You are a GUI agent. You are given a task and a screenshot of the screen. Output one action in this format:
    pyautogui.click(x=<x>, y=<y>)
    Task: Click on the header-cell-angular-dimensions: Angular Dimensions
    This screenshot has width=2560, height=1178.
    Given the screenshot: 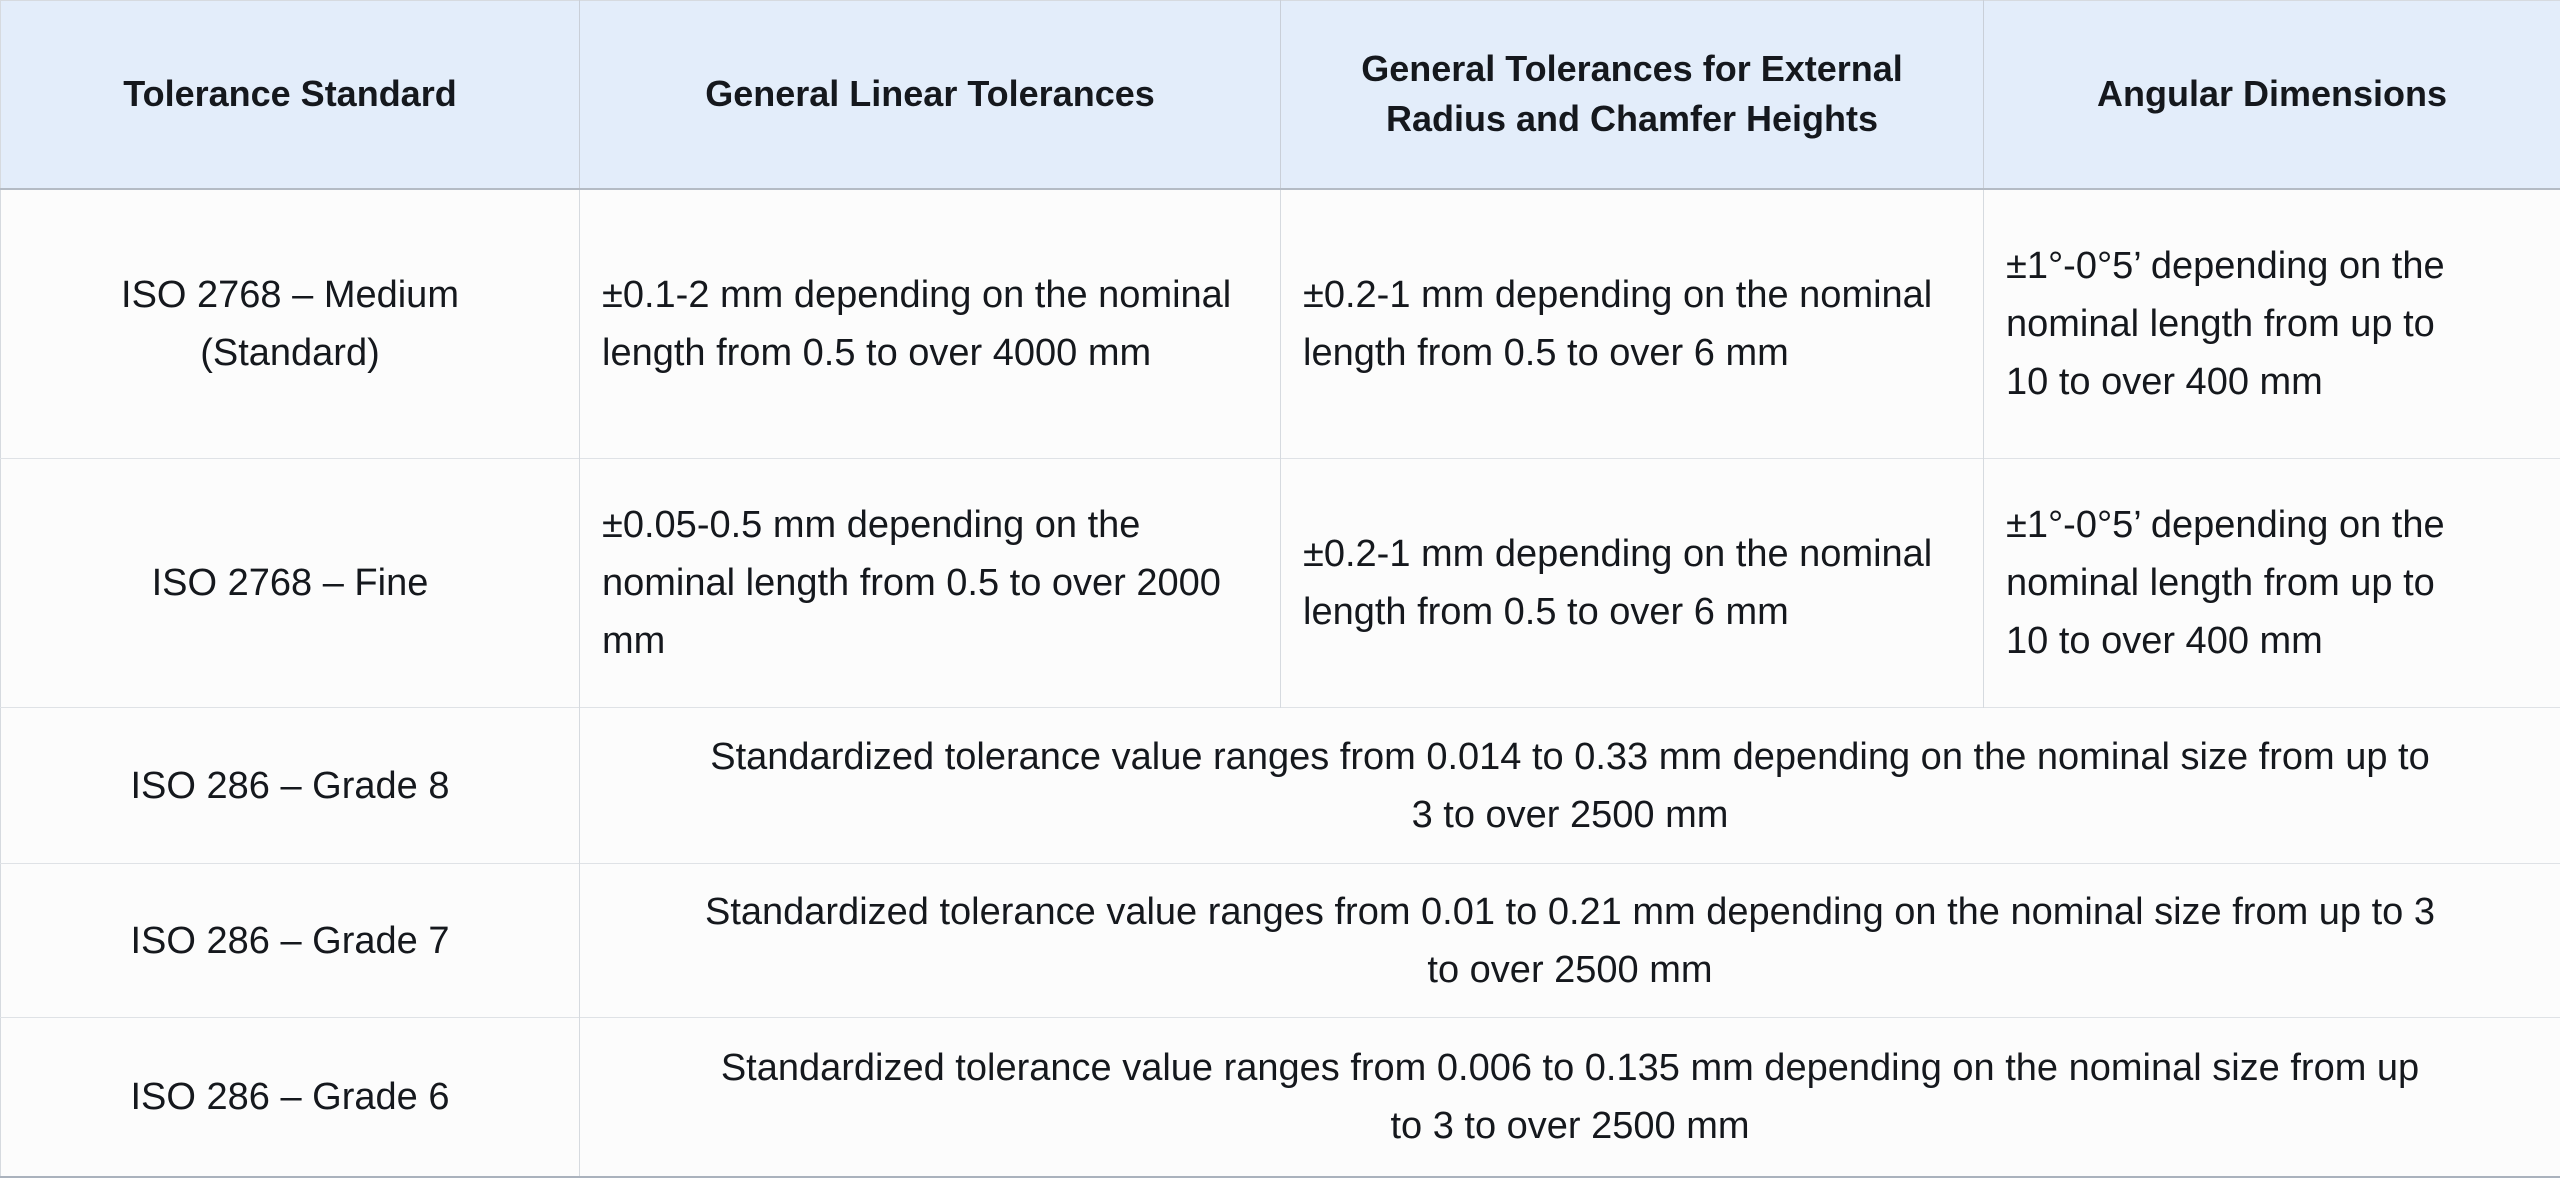 What is the action you would take?
    pyautogui.click(x=2272, y=95)
    